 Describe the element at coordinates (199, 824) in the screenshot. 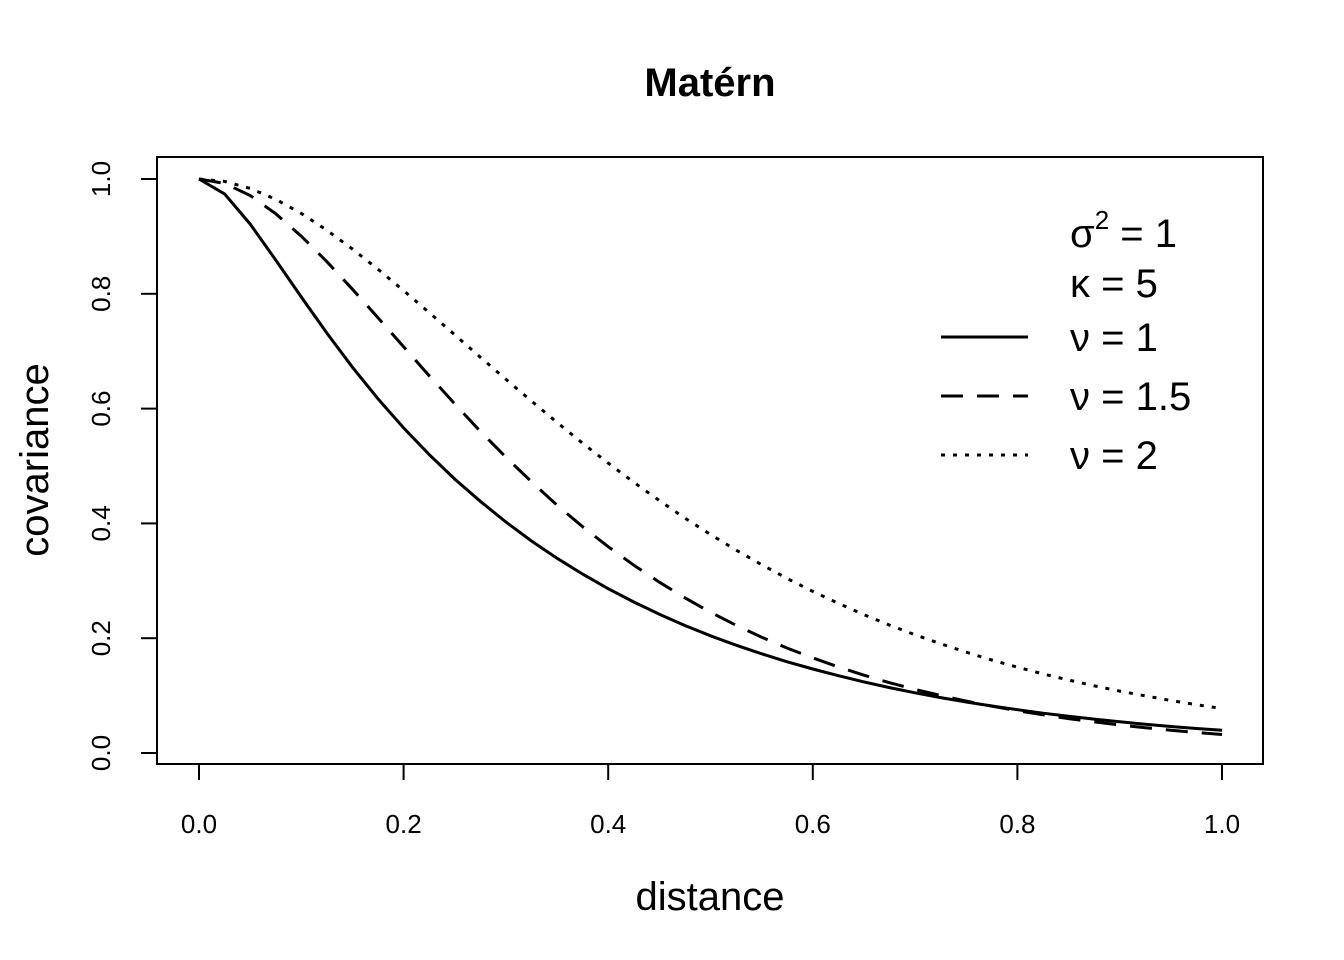

I see `x-tick-label: 0.0` at that location.